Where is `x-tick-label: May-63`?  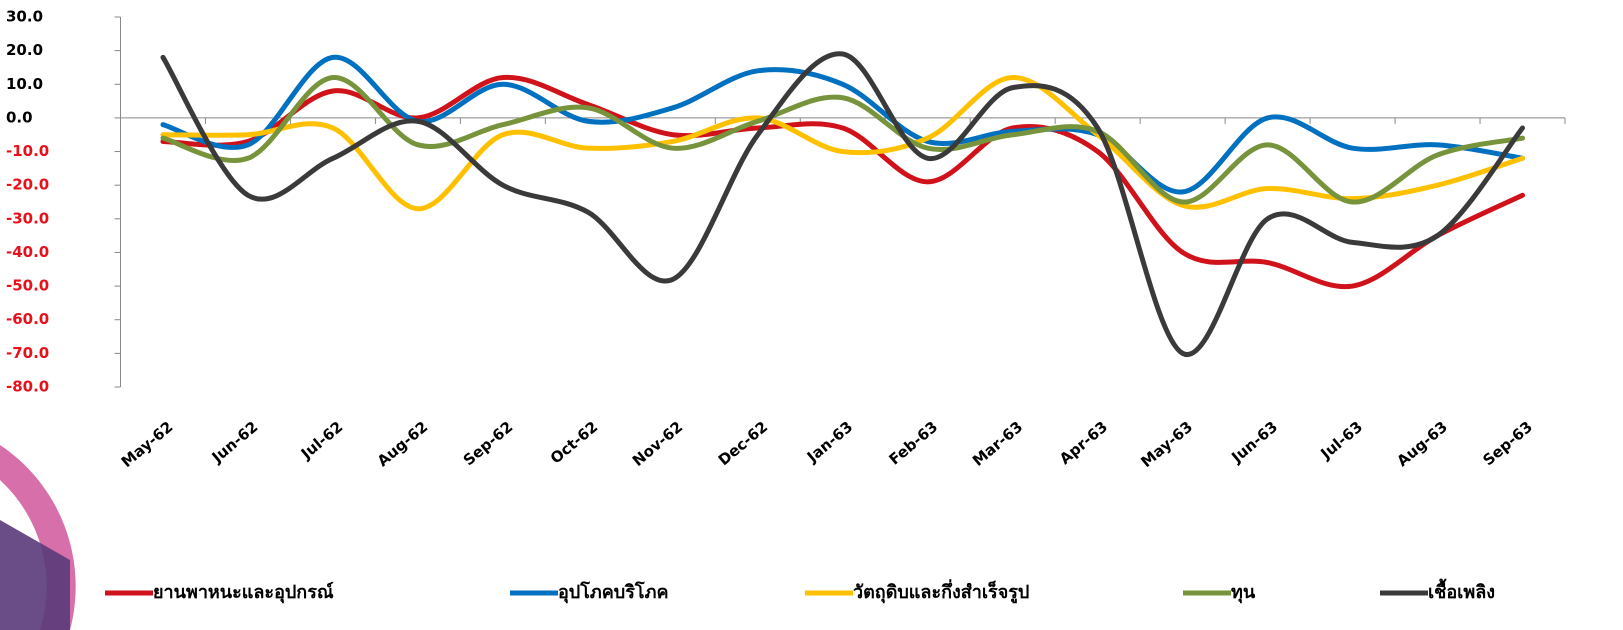 x-tick-label: May-63 is located at coordinates (1166, 444).